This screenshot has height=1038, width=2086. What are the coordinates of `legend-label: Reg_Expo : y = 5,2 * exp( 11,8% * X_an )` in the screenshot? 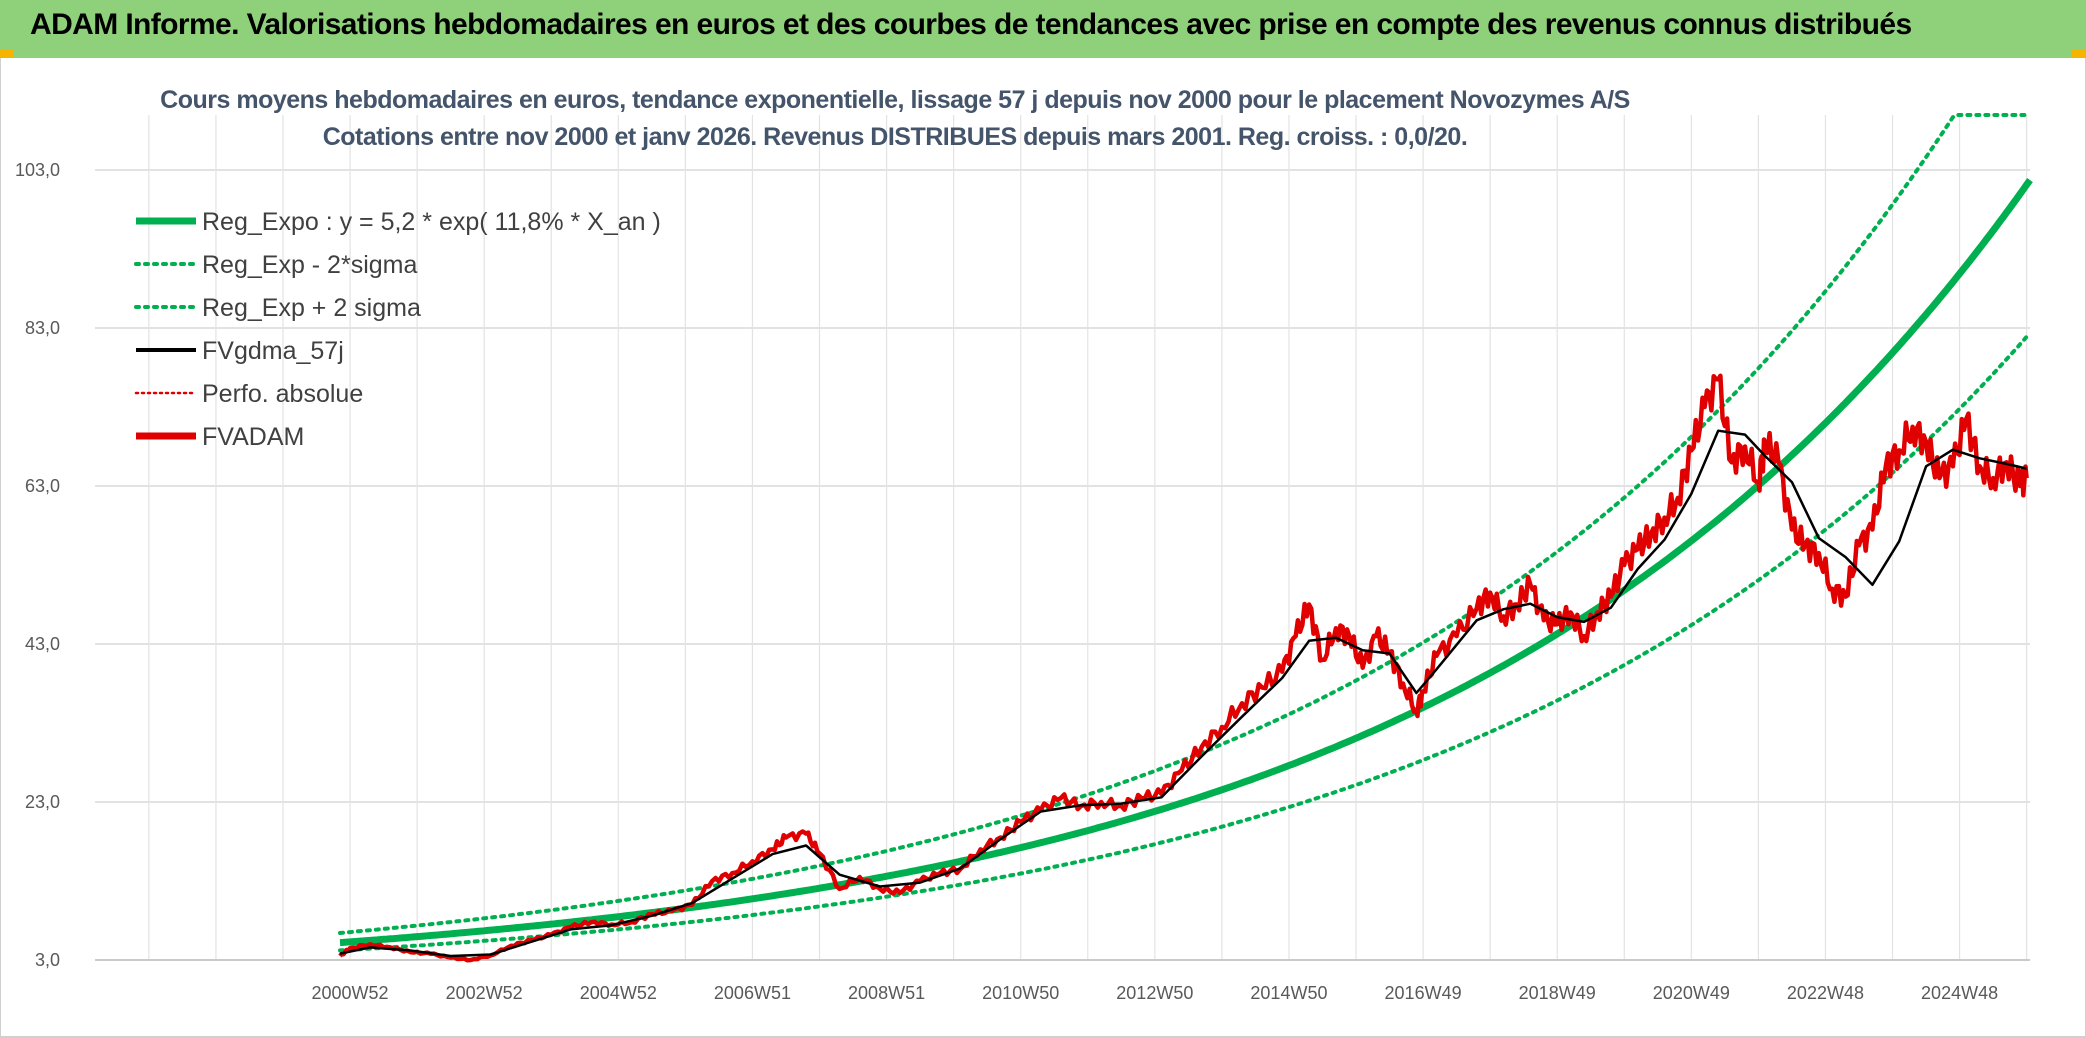 It's located at (431, 222).